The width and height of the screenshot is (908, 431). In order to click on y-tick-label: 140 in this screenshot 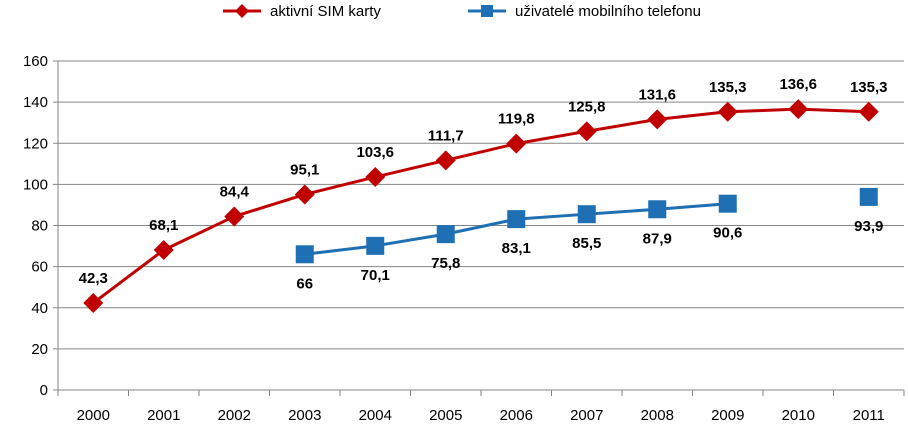, I will do `click(35, 102)`.